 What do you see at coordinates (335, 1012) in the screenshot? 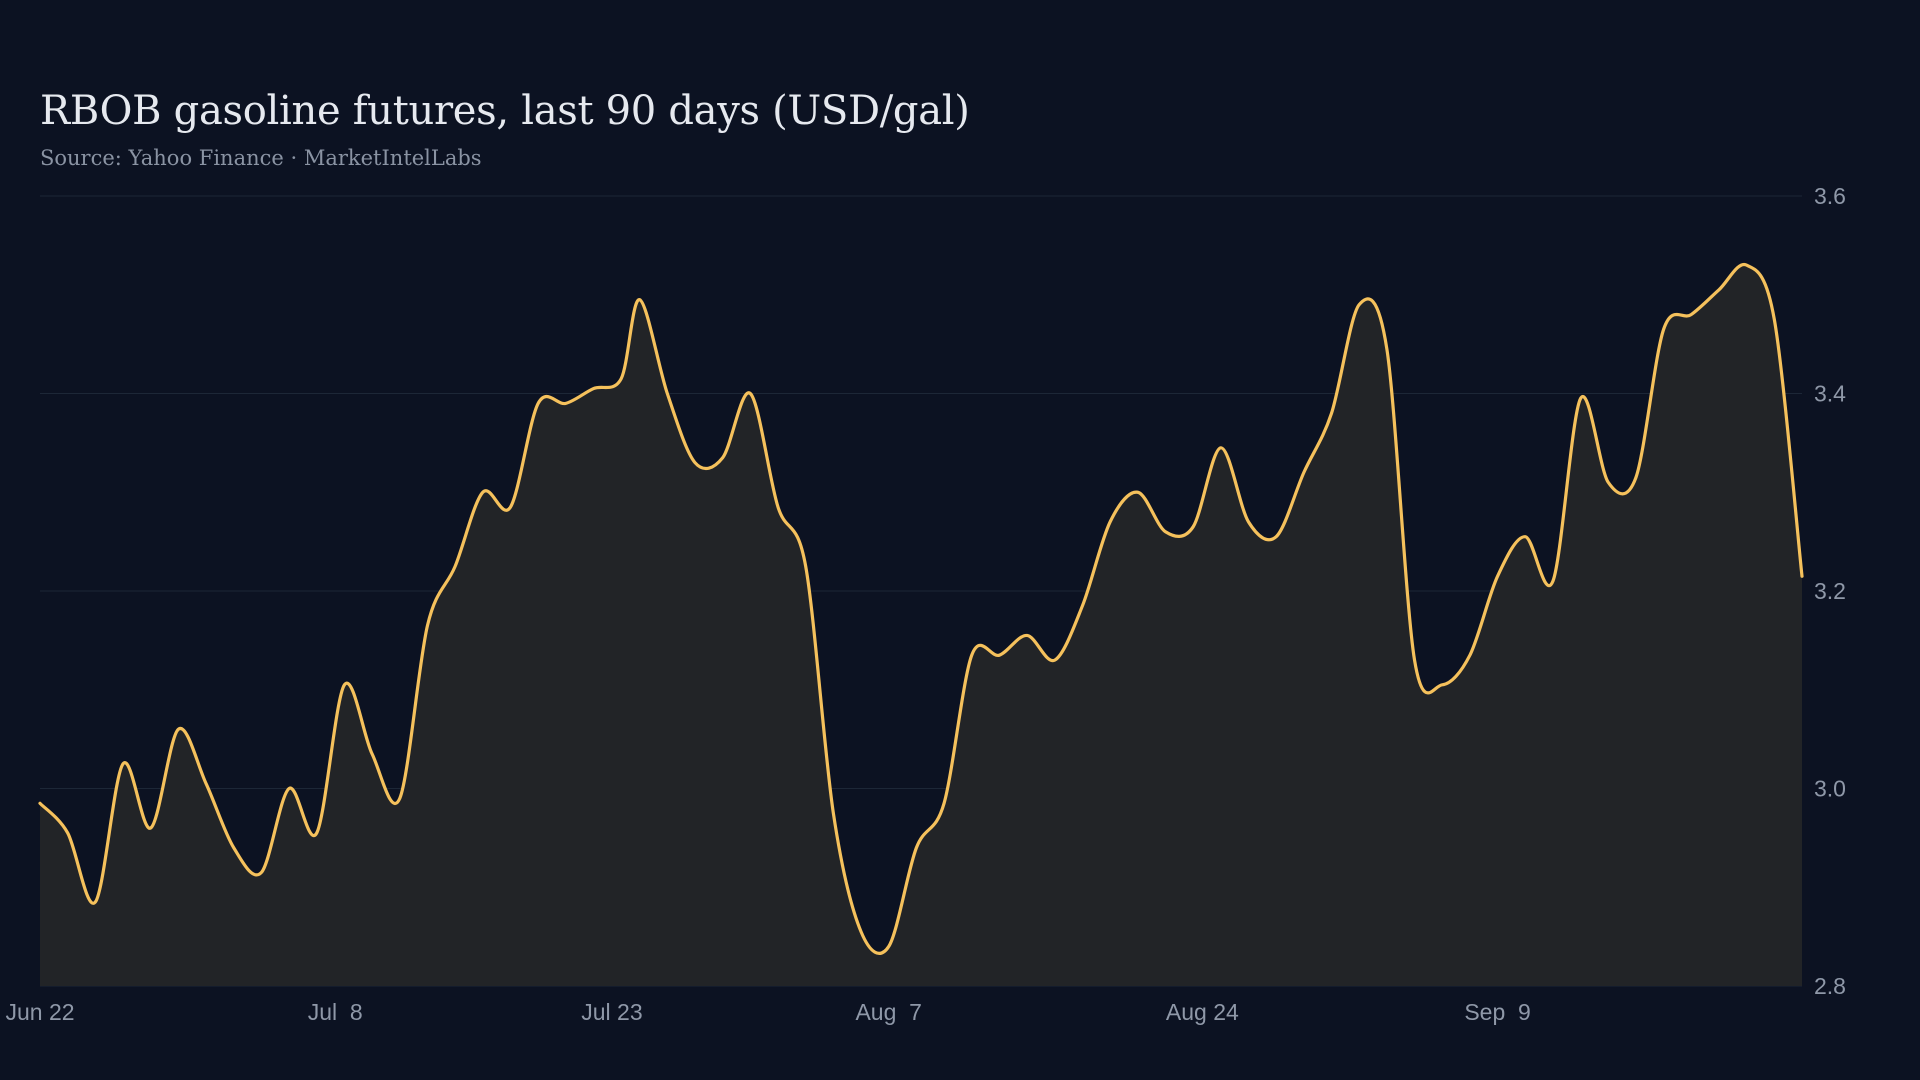
I see `x-tick-label: Jul 8` at bounding box center [335, 1012].